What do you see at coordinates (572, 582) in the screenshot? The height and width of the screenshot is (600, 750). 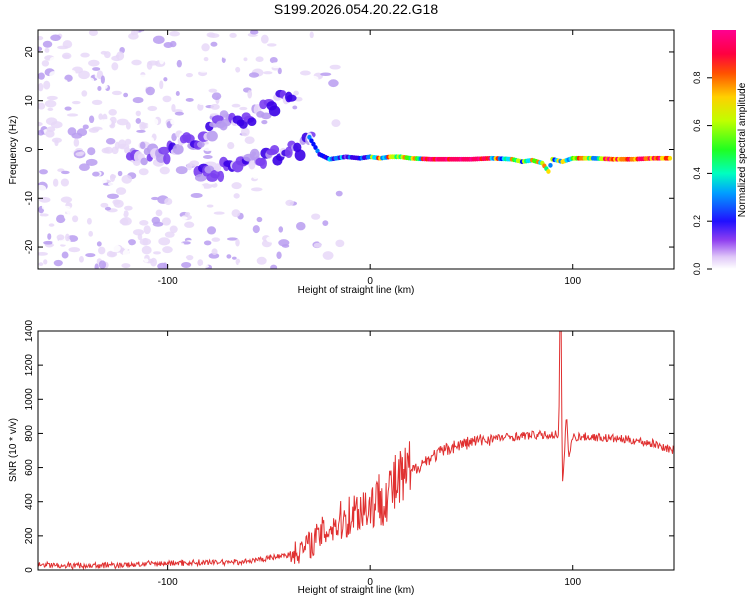 I see `snr-xtick-label: 100` at bounding box center [572, 582].